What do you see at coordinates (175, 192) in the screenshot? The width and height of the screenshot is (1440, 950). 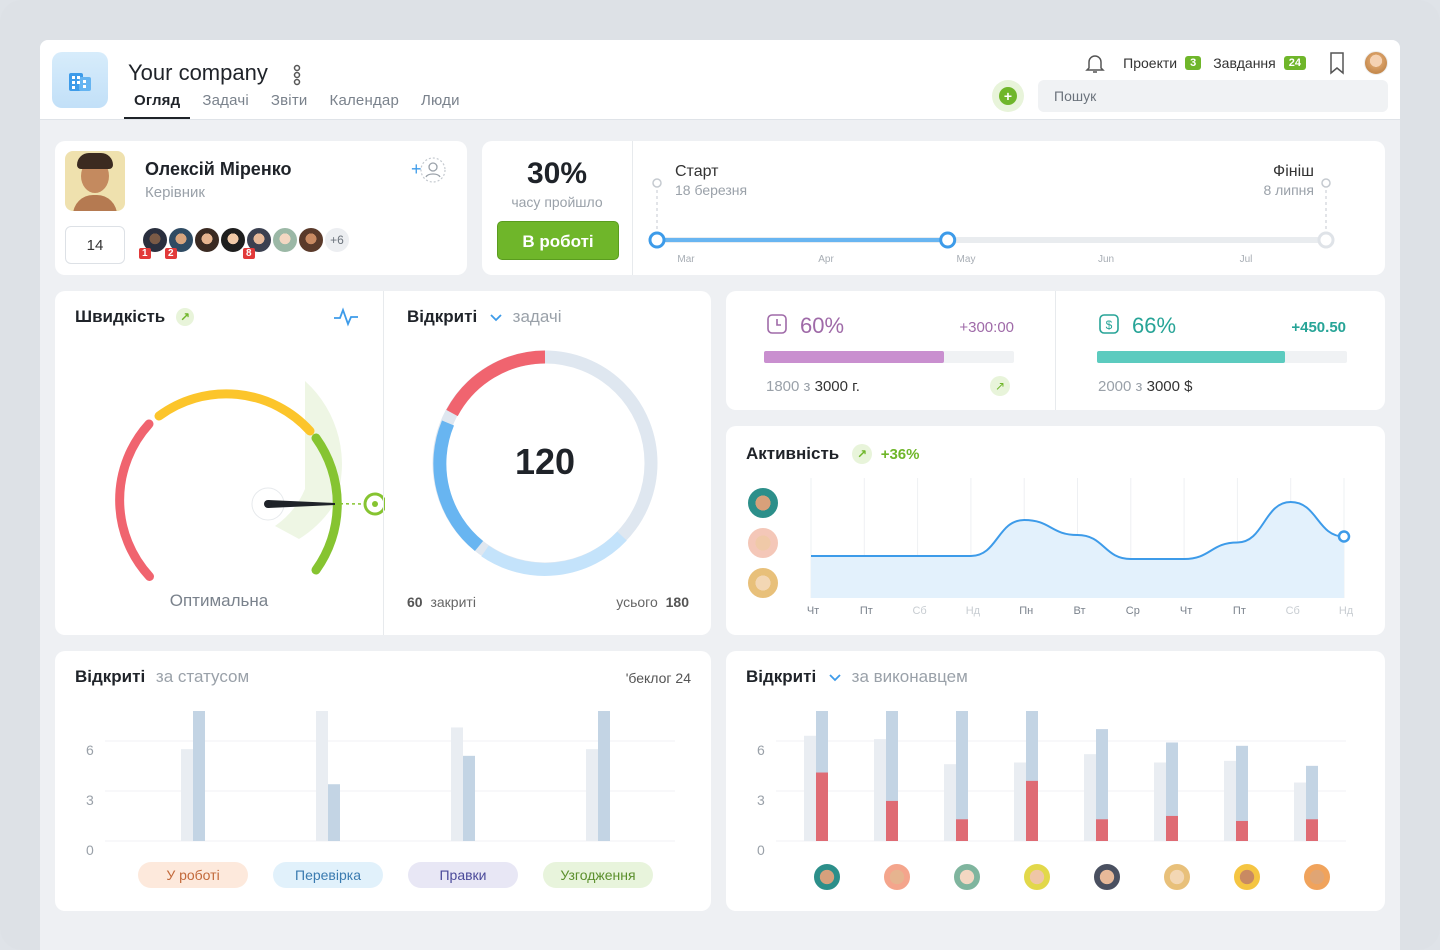 I see `user-role: Керівник` at bounding box center [175, 192].